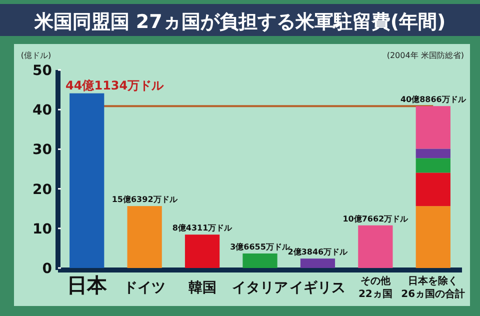  I want to click on x-tick-label: その他 22ヵ国, so click(375, 287).